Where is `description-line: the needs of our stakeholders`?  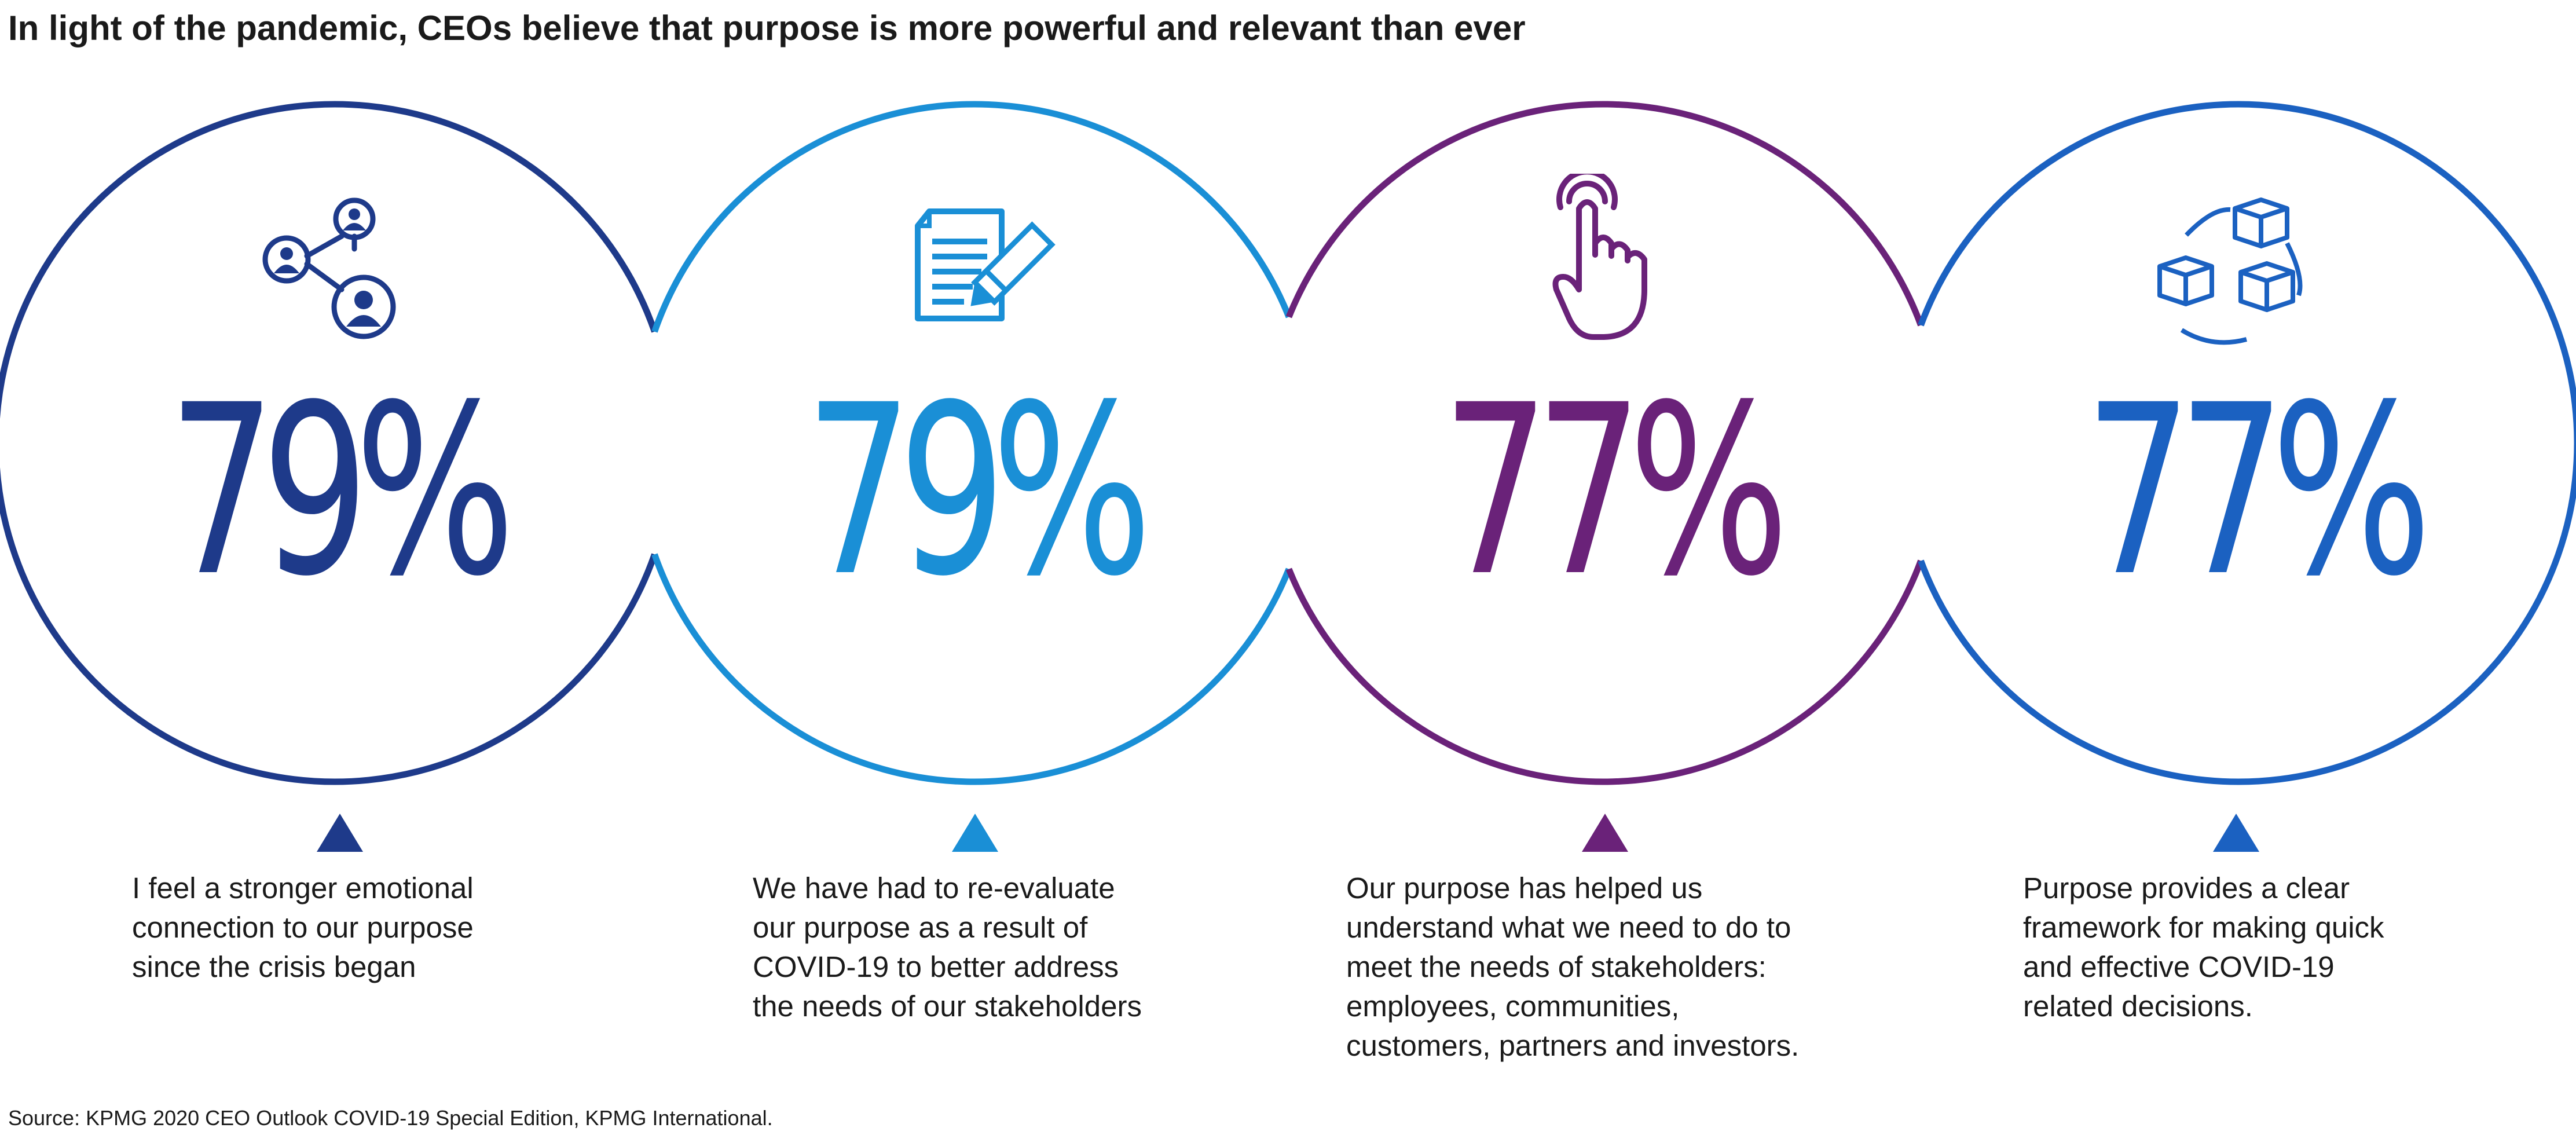
description-line: the needs of our stakeholders is located at coordinates (947, 1006).